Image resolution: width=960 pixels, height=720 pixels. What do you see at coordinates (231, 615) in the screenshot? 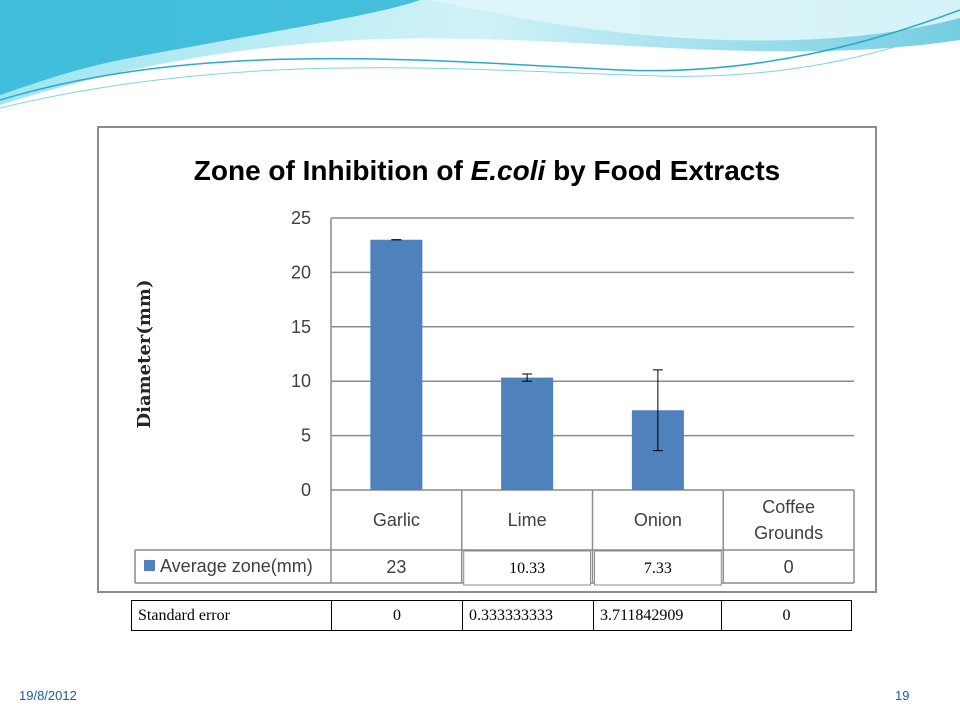
I see `se-label: Standard error` at bounding box center [231, 615].